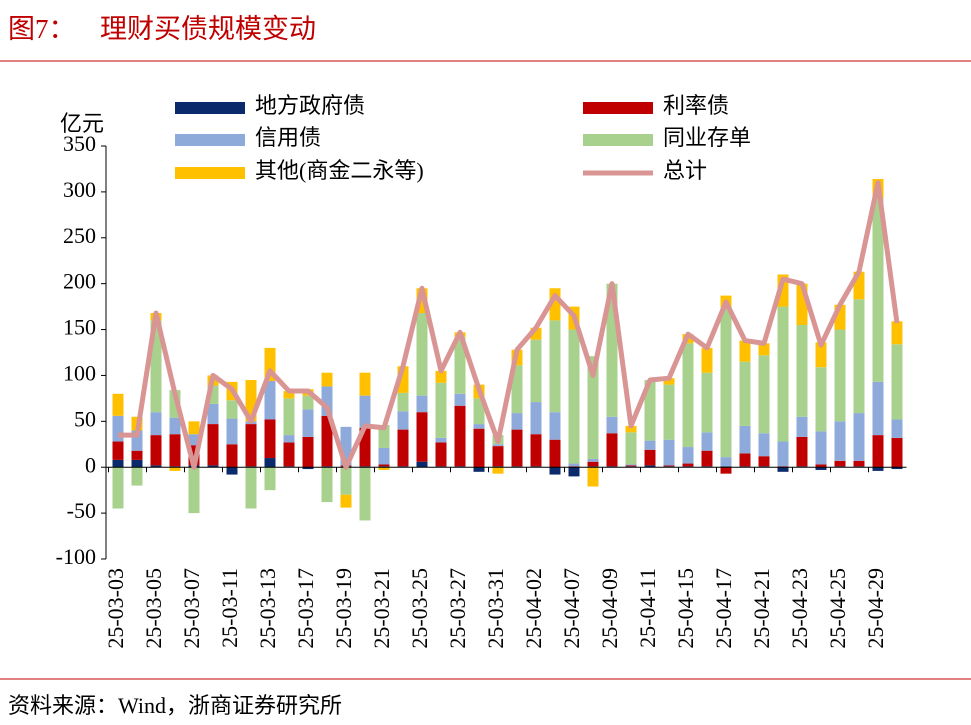  Describe the element at coordinates (533, 608) in the screenshot. I see `x-tick-label: 25-04-02` at that location.